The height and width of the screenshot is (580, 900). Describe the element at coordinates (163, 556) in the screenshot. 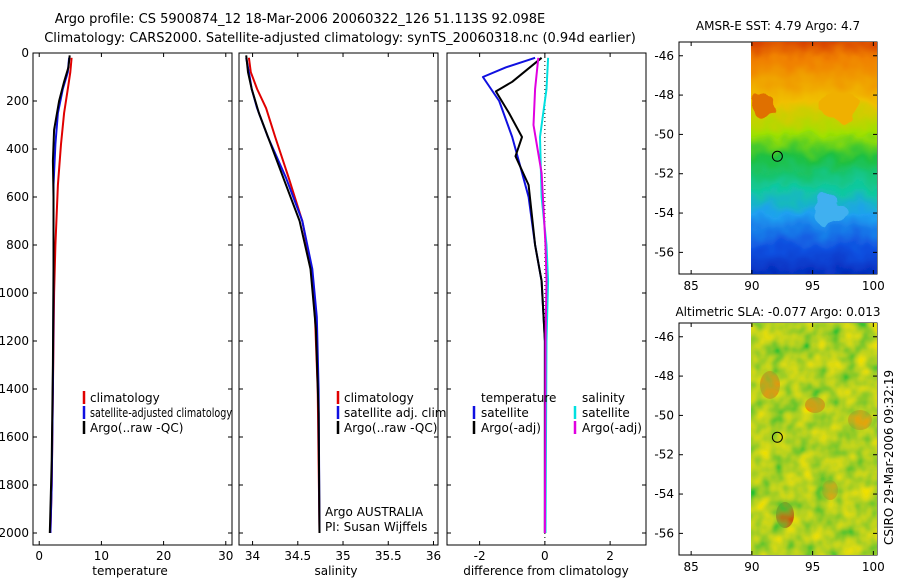

I see `x-tick-label: 20` at that location.